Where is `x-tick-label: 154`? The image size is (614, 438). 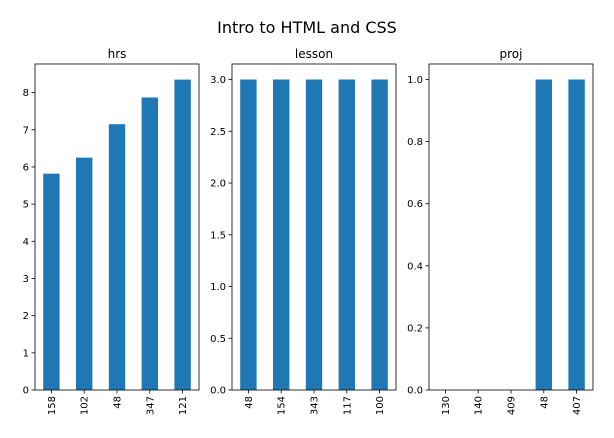 x-tick-label: 154 is located at coordinates (282, 405).